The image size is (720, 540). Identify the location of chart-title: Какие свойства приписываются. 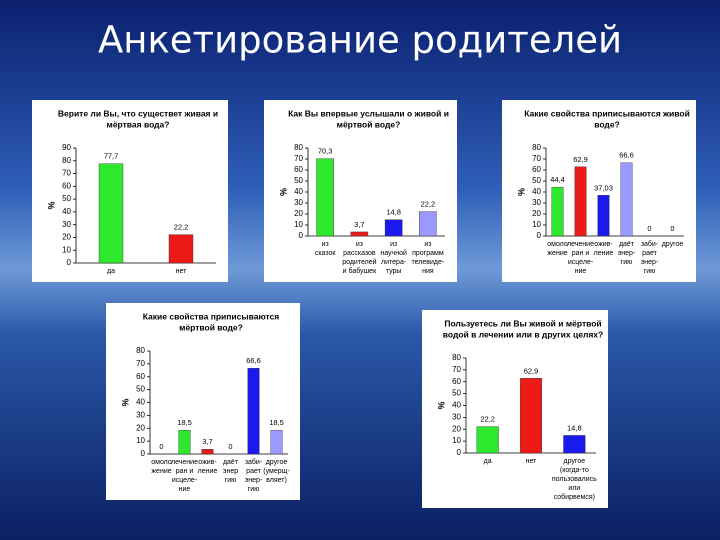
(211, 316).